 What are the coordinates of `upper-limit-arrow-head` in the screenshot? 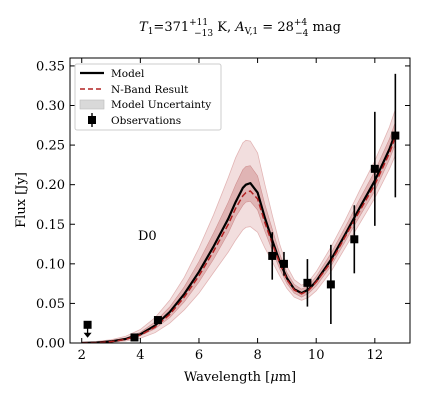 It's located at (87, 335).